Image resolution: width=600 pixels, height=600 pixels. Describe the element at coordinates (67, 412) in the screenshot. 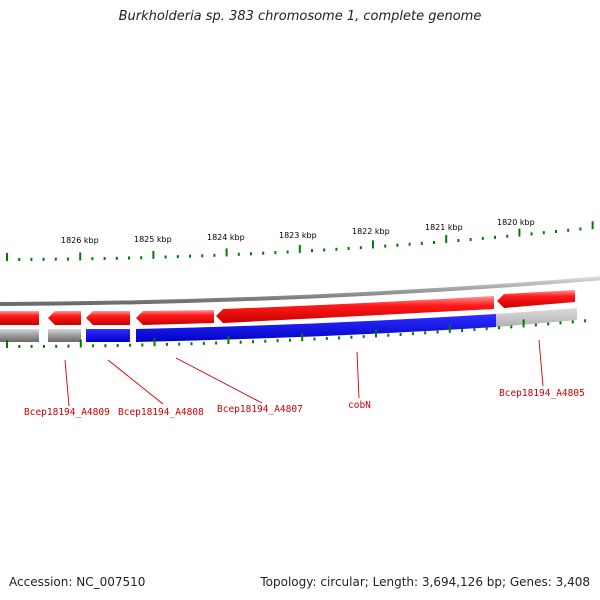

I see `gene-label-a4809: Bcep18194_A4809` at that location.